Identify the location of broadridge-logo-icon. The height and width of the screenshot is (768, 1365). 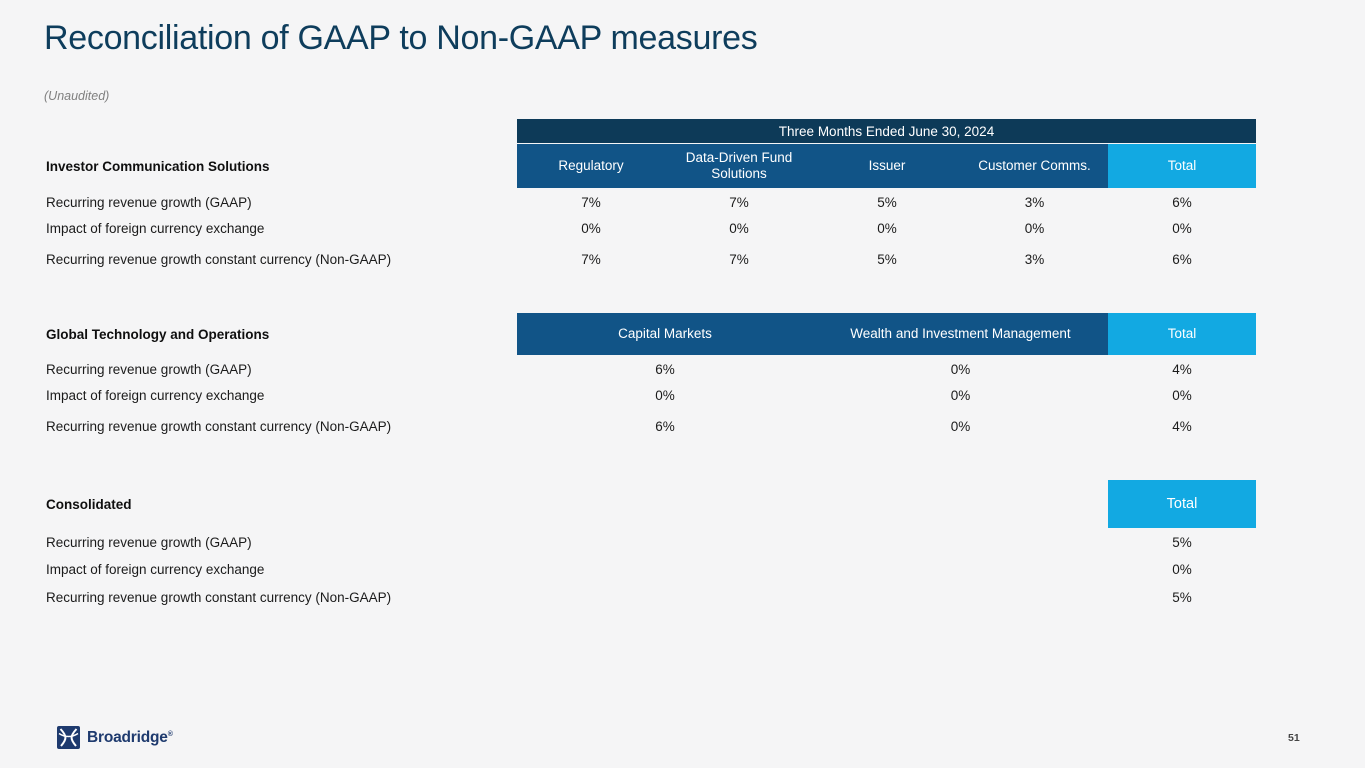
(68, 737).